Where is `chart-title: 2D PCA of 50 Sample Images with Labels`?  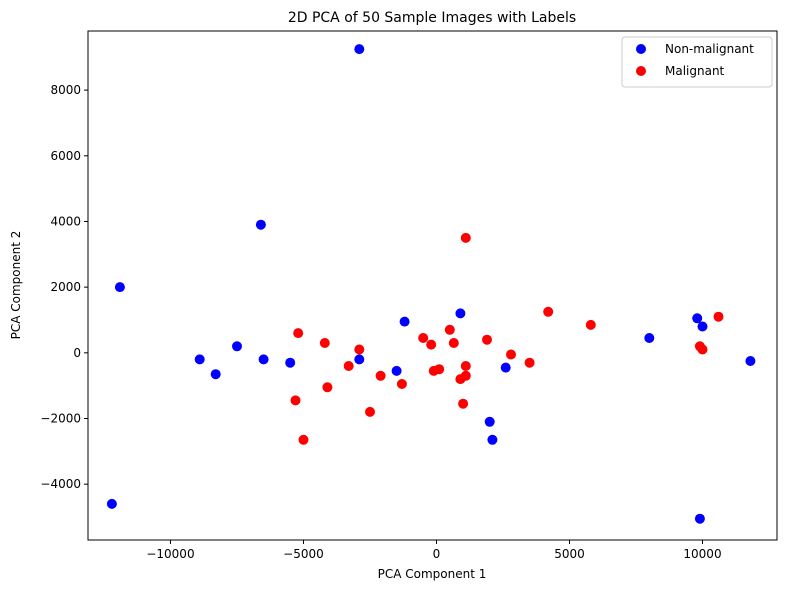
chart-title: 2D PCA of 50 Sample Images with Labels is located at coordinates (432, 18).